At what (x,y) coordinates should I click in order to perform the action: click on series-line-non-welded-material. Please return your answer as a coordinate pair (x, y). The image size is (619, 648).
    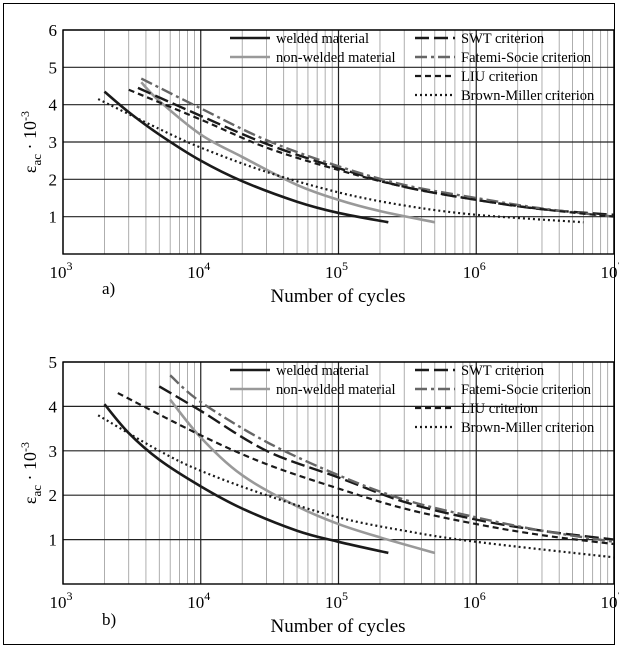
    Looking at the image, I should click on (302, 476).